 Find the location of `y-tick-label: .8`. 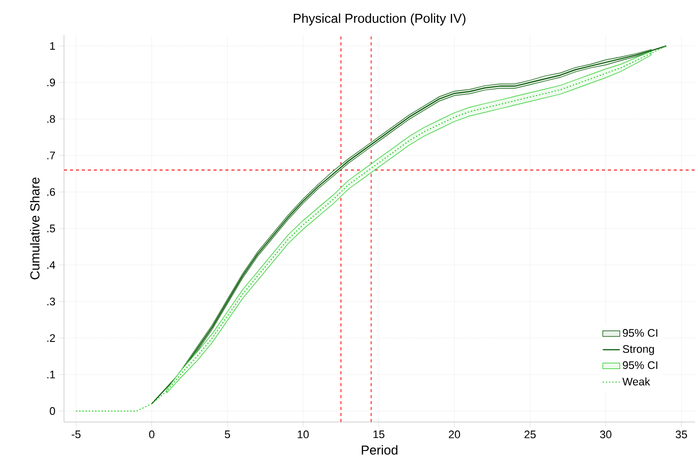

y-tick-label: .8 is located at coordinates (51, 119).